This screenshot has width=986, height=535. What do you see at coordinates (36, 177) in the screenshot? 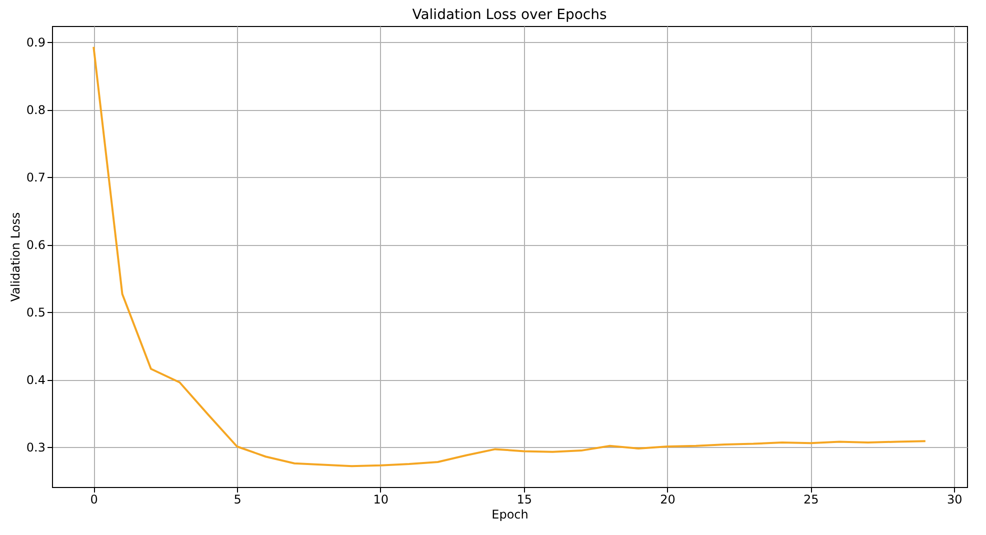
I see `y-tick-label: 0.7` at bounding box center [36, 177].